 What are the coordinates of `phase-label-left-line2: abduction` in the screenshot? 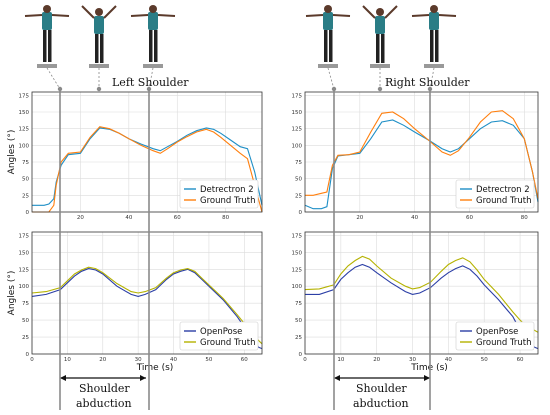 It's located at (104, 403).